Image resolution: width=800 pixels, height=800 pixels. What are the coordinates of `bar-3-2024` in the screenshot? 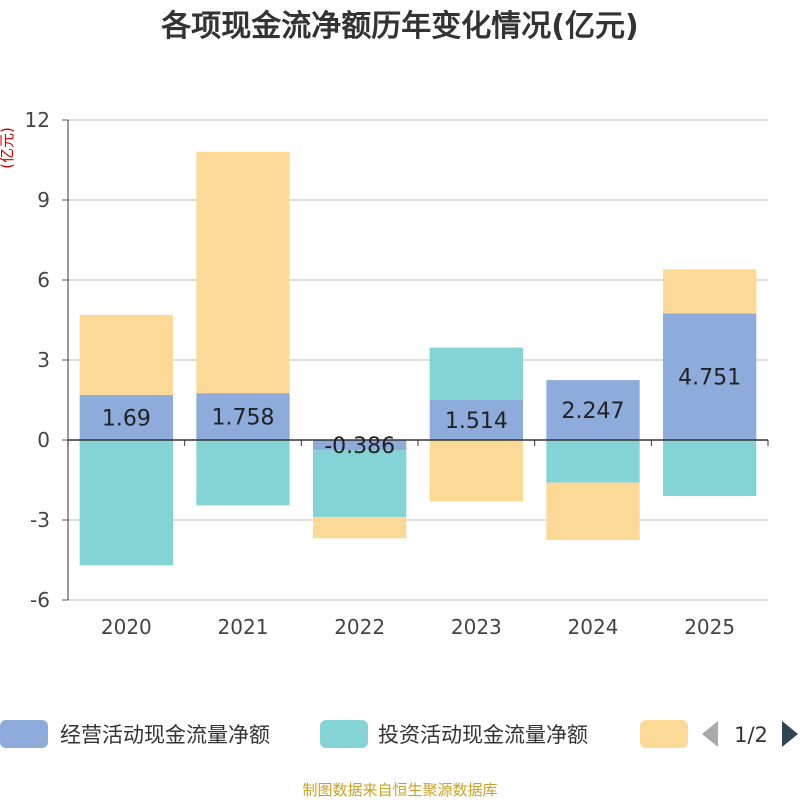 It's located at (593, 511).